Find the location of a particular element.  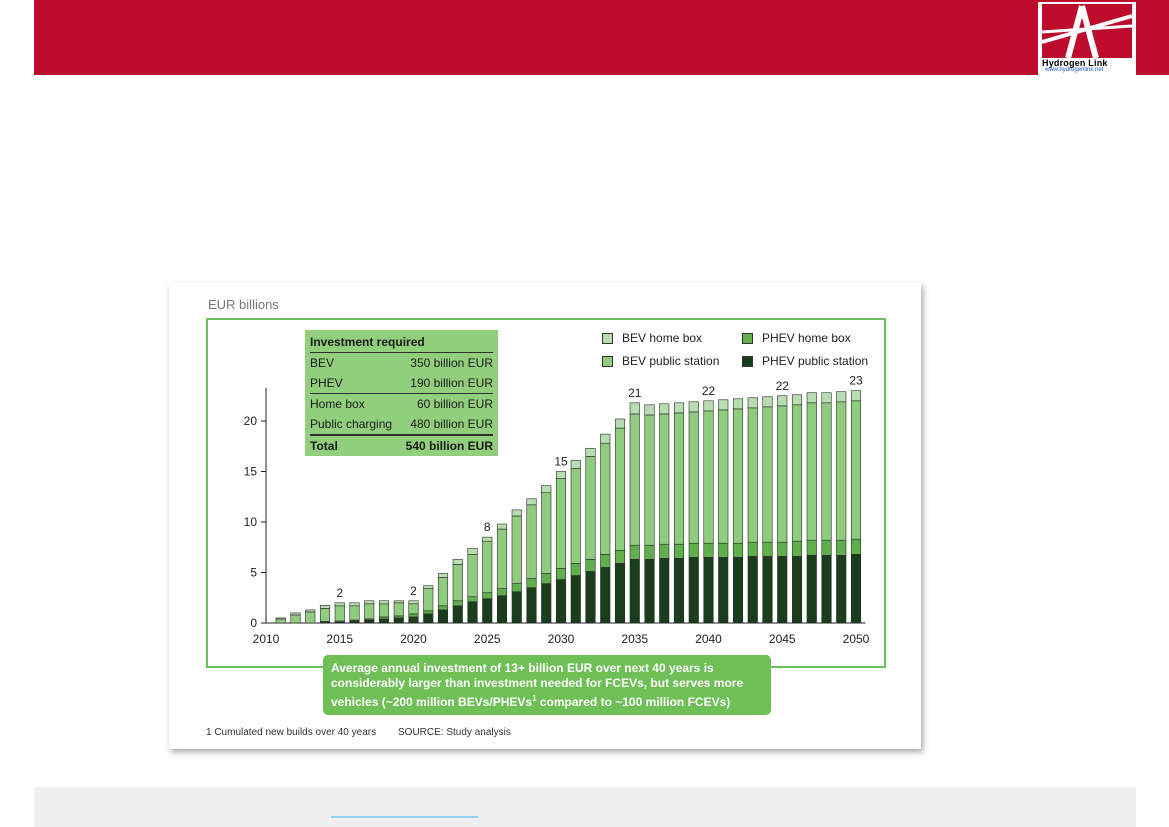

y-tick-label: 10 is located at coordinates (251, 522).